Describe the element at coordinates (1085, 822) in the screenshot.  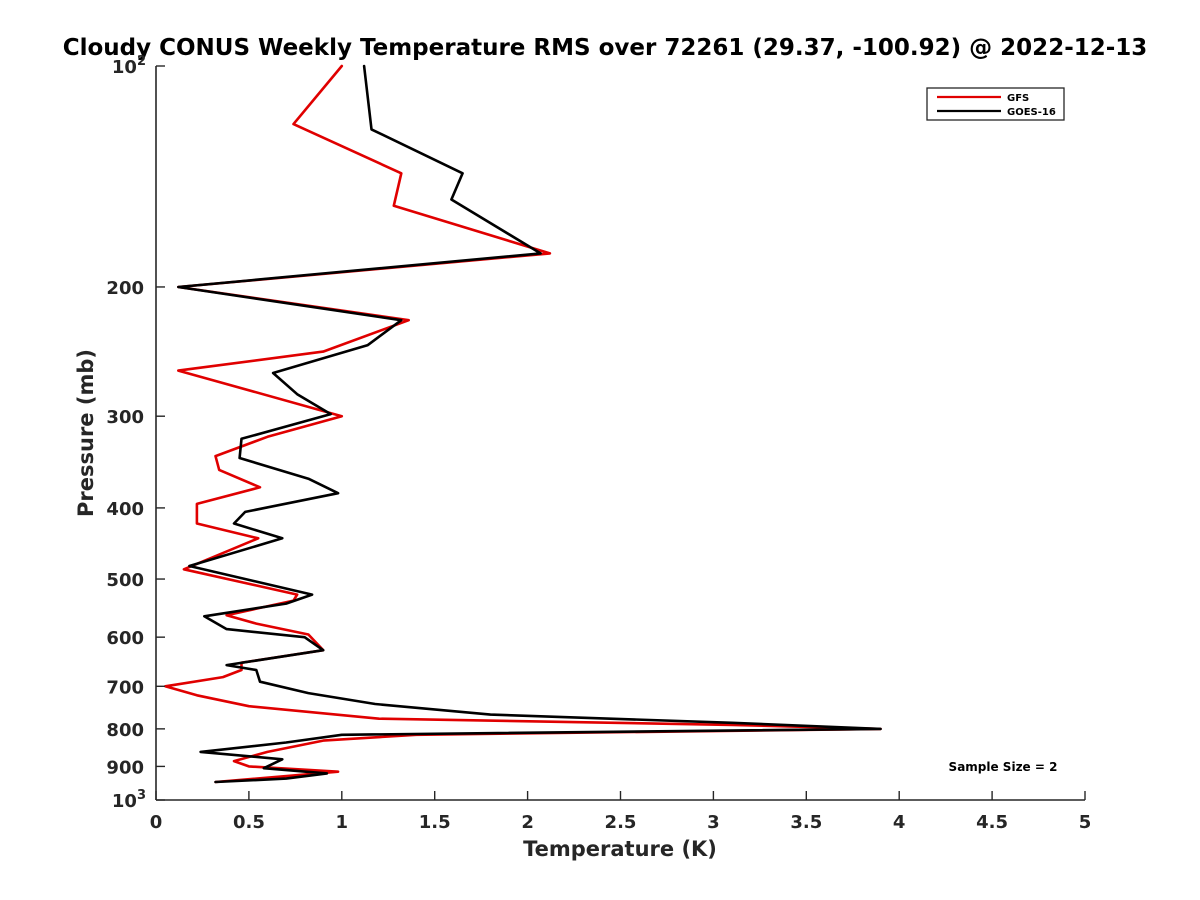
I see `x-tick-label: 5` at that location.